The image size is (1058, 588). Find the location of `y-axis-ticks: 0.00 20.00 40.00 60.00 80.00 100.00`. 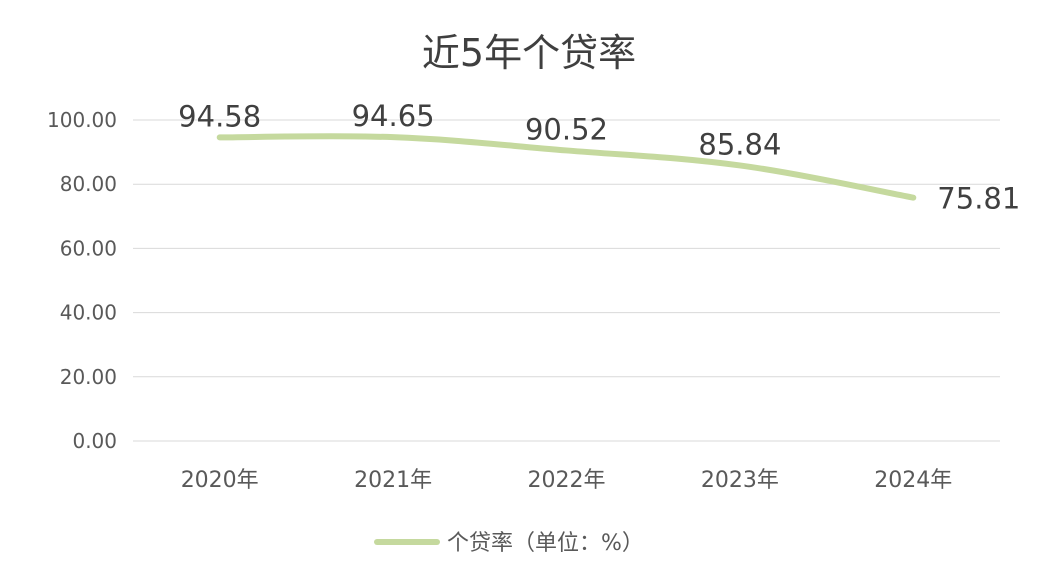

y-axis-ticks: 0.00 20.00 40.00 60.00 80.00 100.00 is located at coordinates (82, 280).